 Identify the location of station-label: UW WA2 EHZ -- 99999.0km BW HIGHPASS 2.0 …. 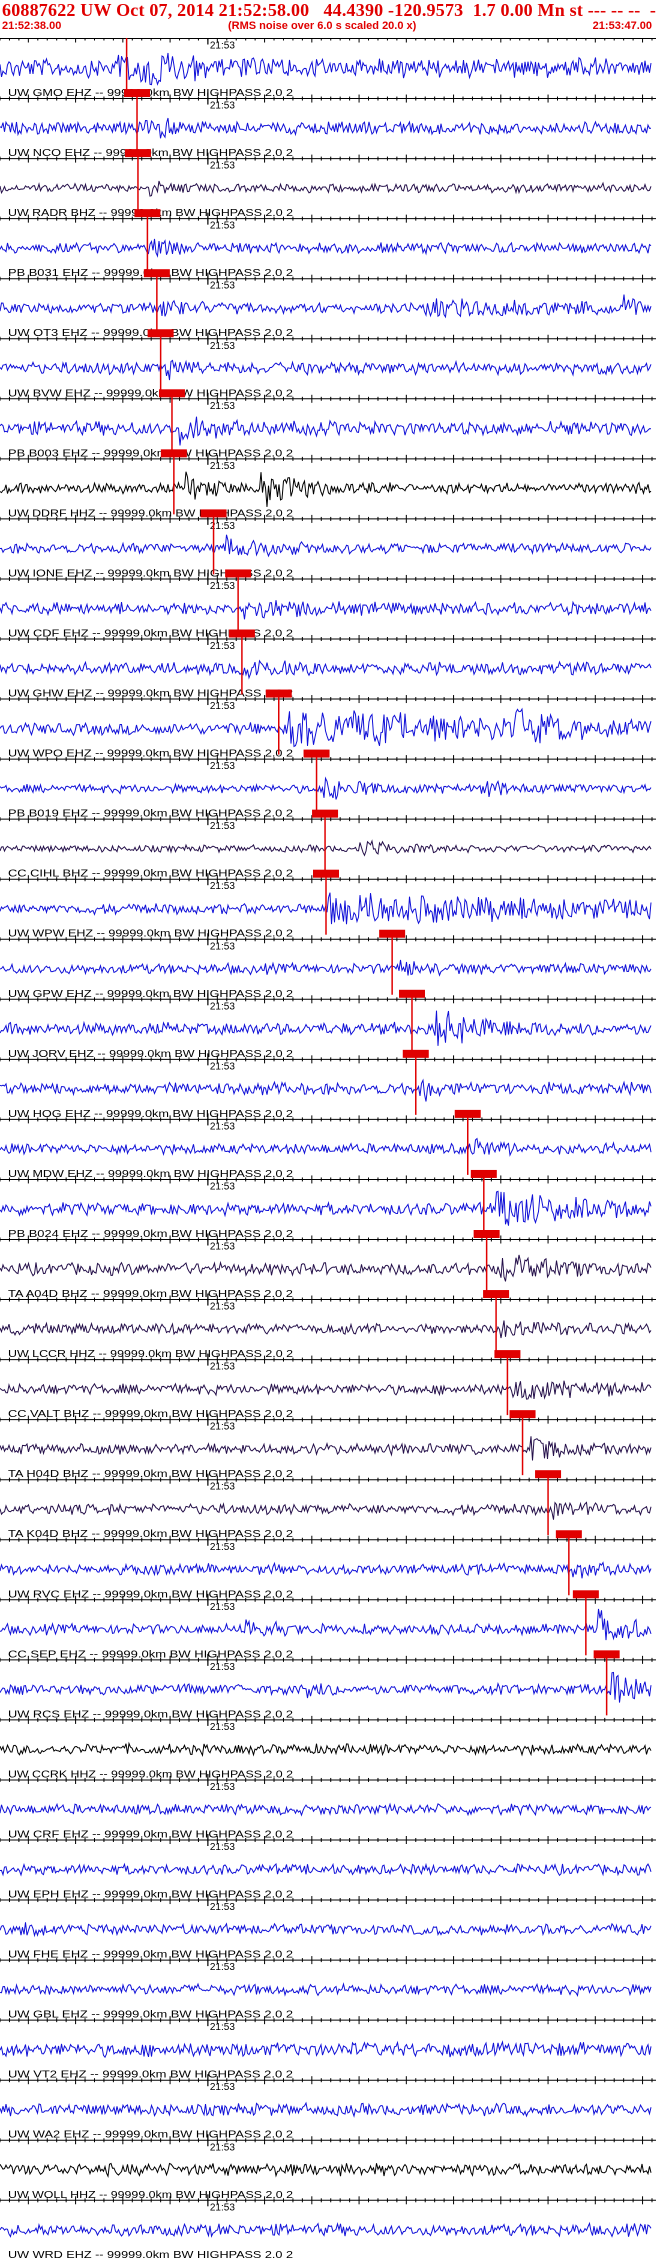
(150, 2135).